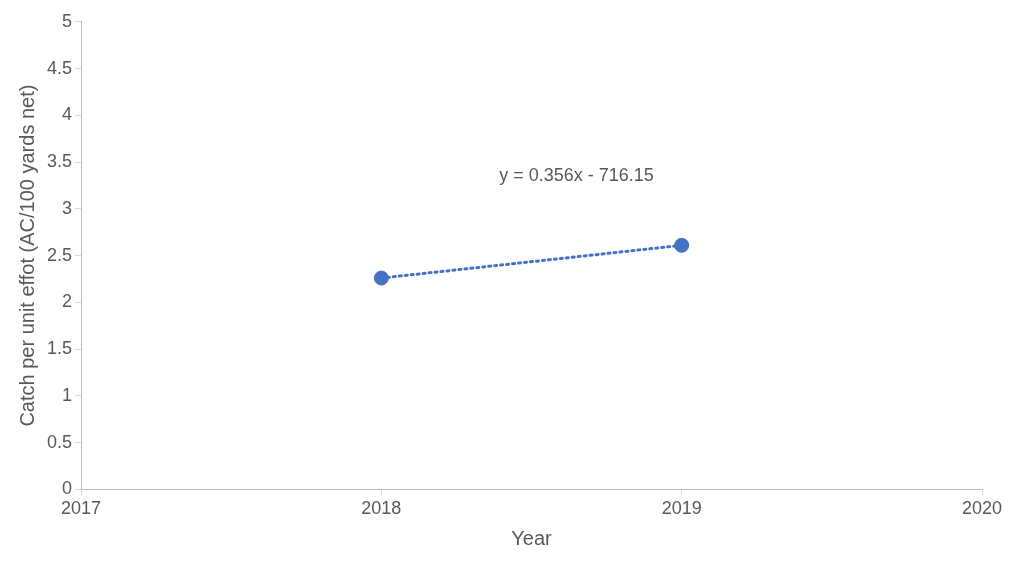  I want to click on y-tick-label: 3, so click(67, 207).